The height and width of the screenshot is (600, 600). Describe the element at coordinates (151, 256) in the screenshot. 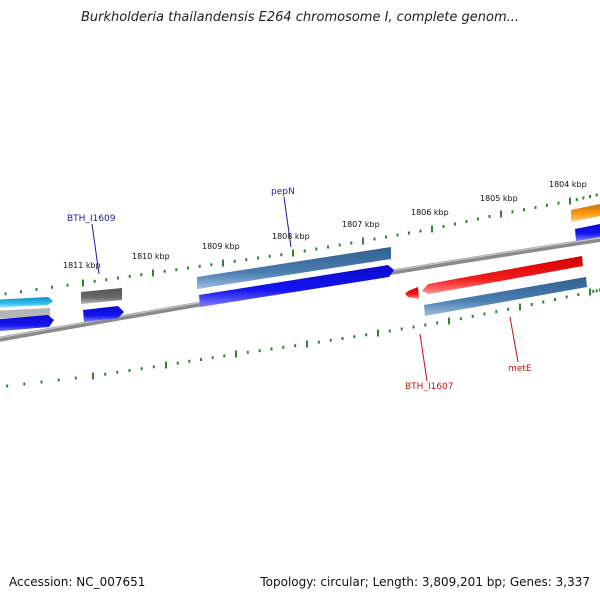

I see `ruler-label: 1810 kbp` at that location.